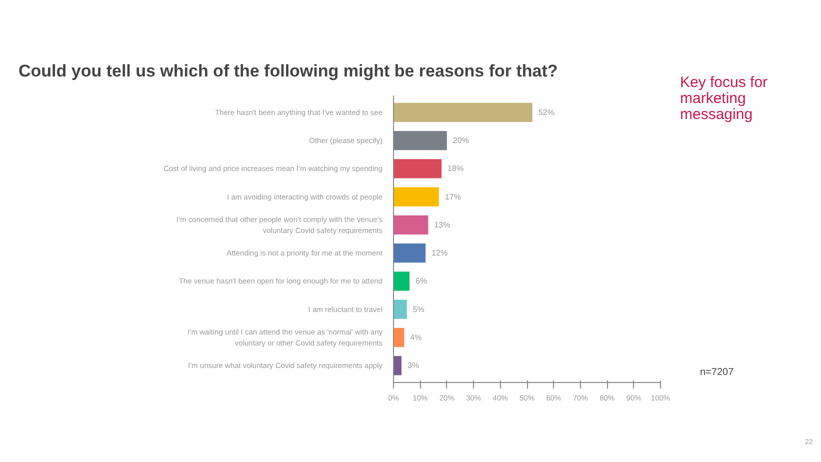 Image resolution: width=821 pixels, height=462 pixels. I want to click on data-label: 13%, so click(442, 225).